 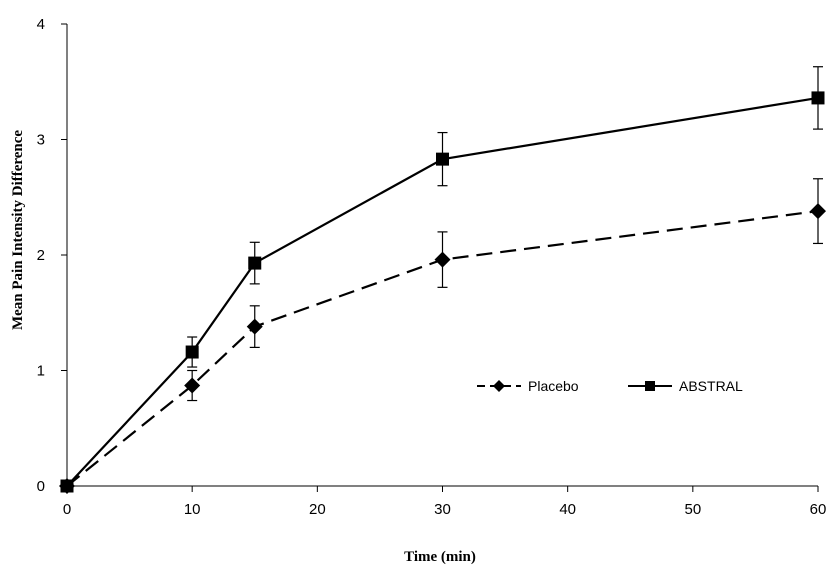 I want to click on legend: Placebo ABSTRAL, so click(x=610, y=386).